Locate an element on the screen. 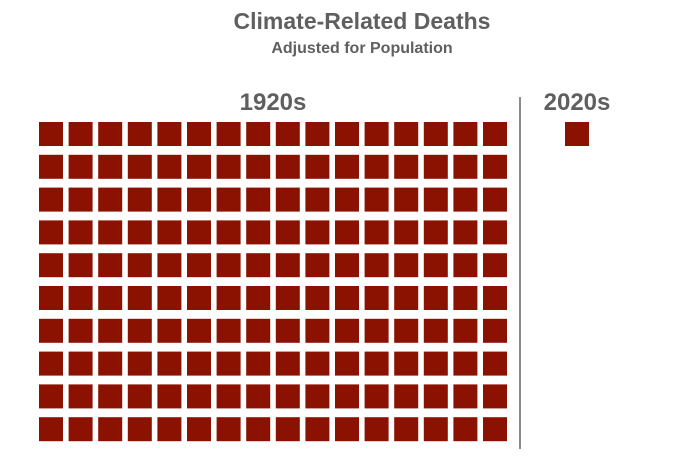 This screenshot has width=680, height=463. category-label-1920s: 1920s is located at coordinates (273, 102).